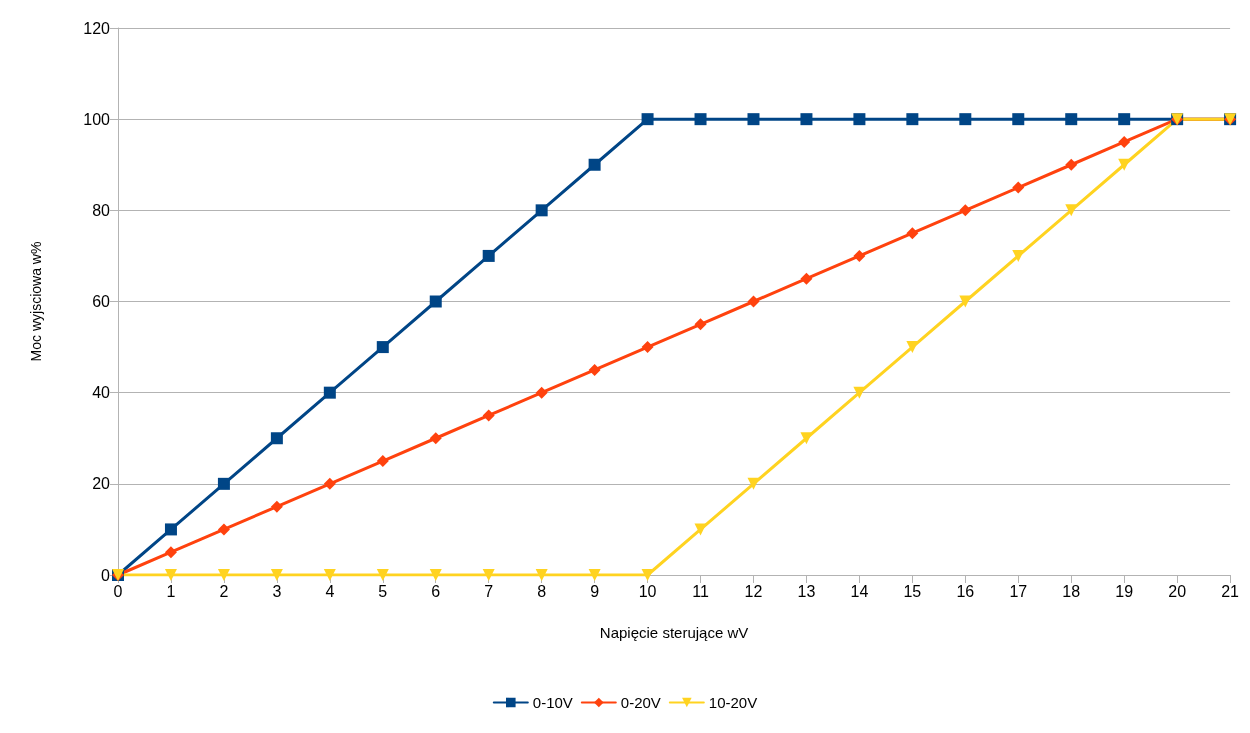 The height and width of the screenshot is (733, 1250). Describe the element at coordinates (1071, 591) in the screenshot. I see `x-tick-label: 18` at that location.